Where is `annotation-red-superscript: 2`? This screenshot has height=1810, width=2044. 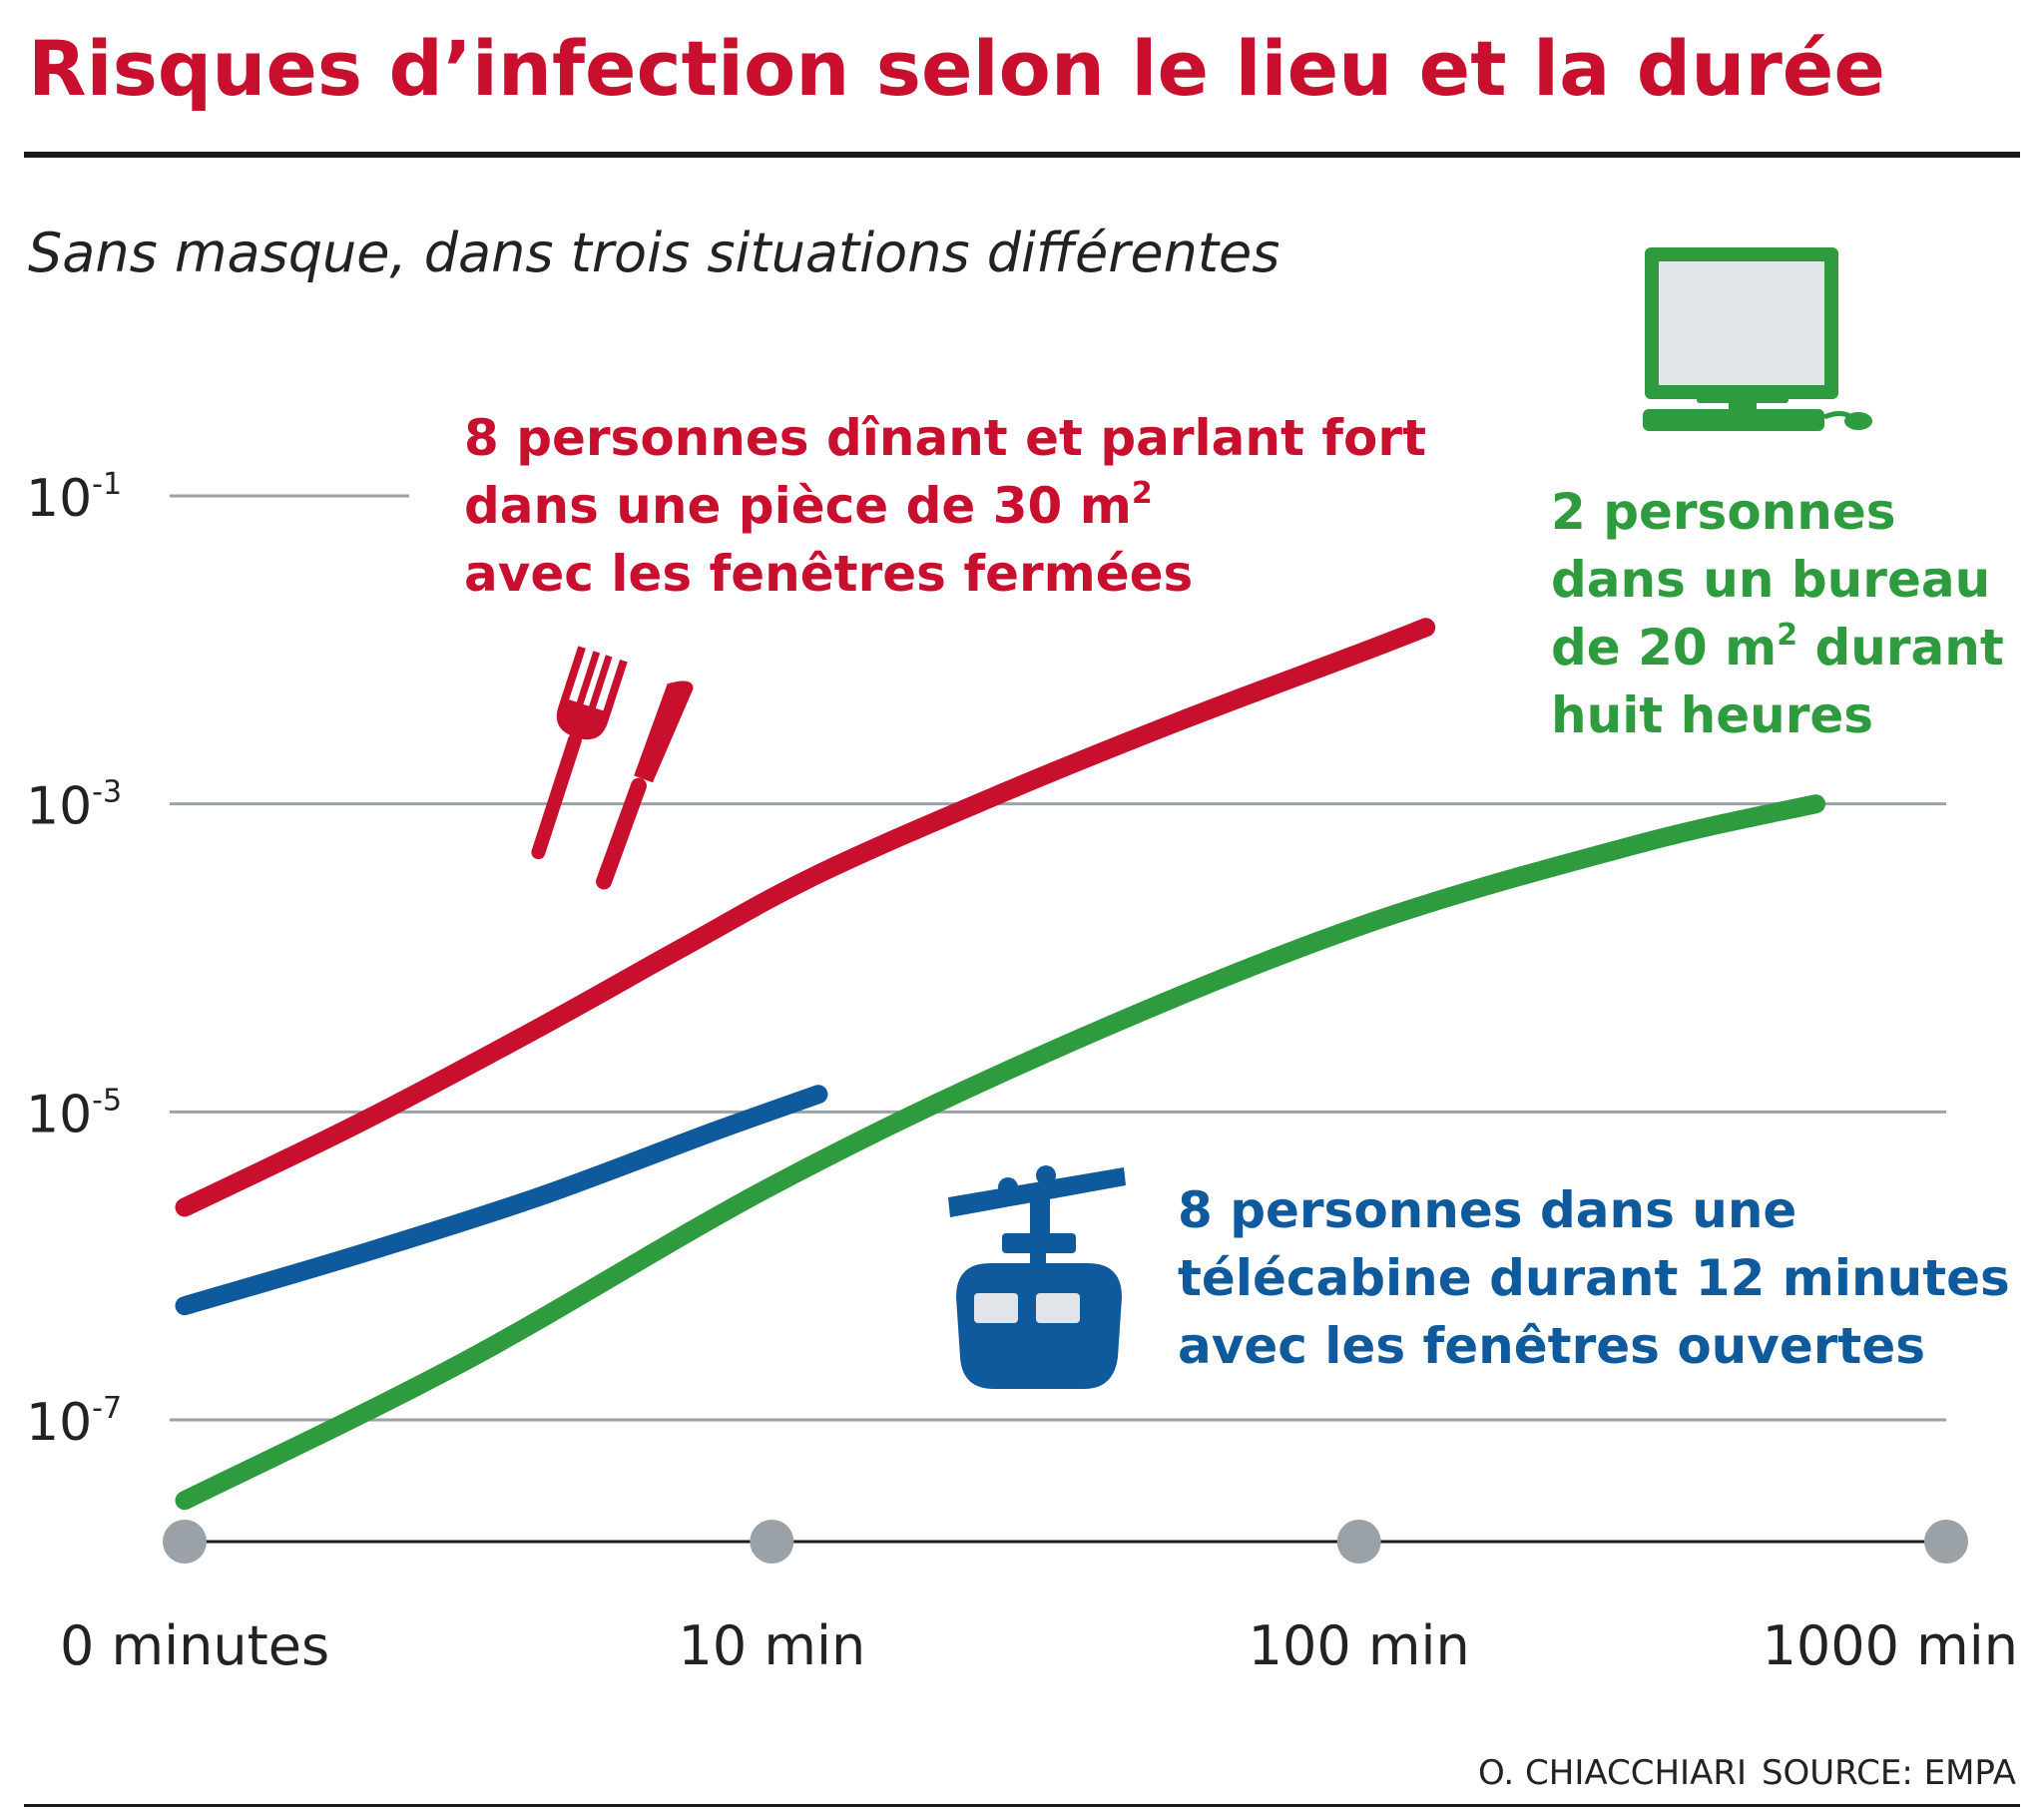 annotation-red-superscript: 2 is located at coordinates (1142, 494).